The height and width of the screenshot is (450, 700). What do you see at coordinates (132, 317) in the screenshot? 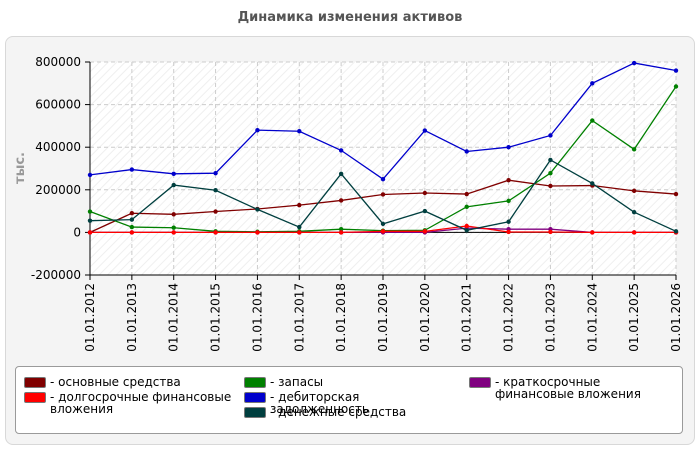
I see `x-tick-label: 01.01.2013` at bounding box center [132, 317].